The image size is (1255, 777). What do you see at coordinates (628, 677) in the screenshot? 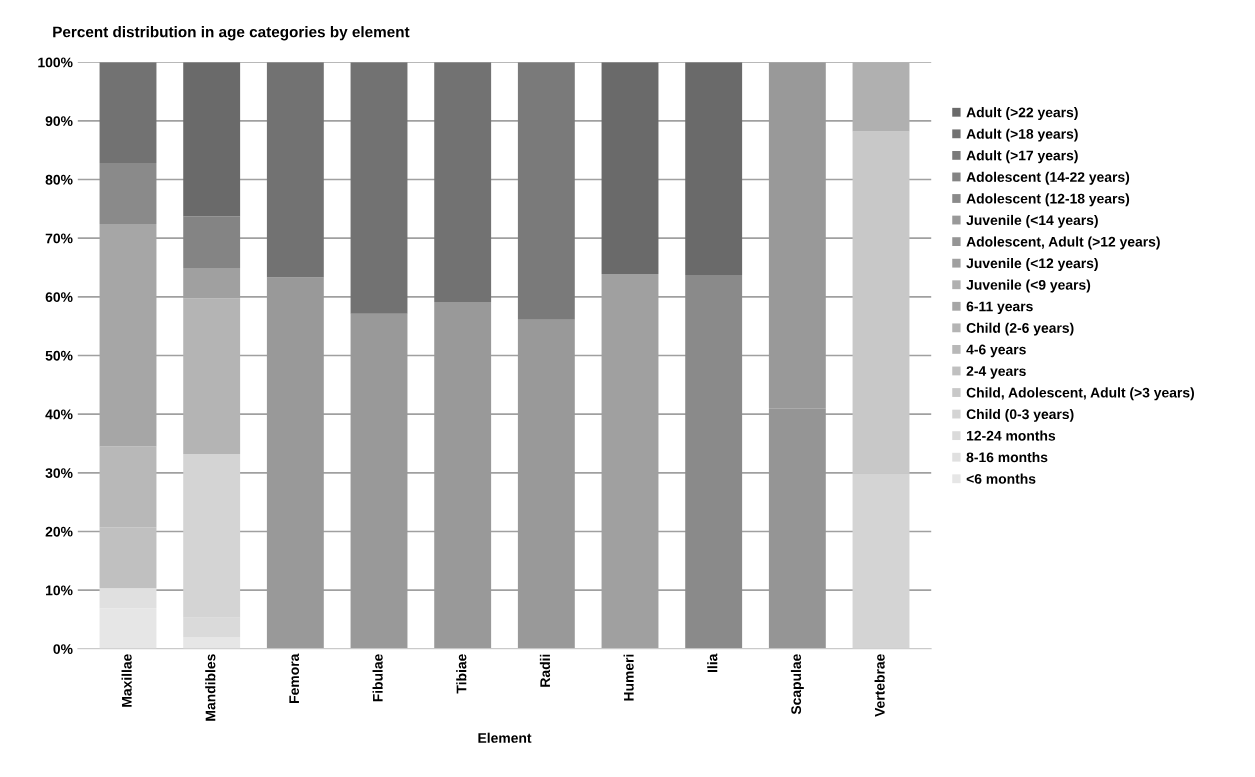
I see `x-tick-label: Humeri` at bounding box center [628, 677].